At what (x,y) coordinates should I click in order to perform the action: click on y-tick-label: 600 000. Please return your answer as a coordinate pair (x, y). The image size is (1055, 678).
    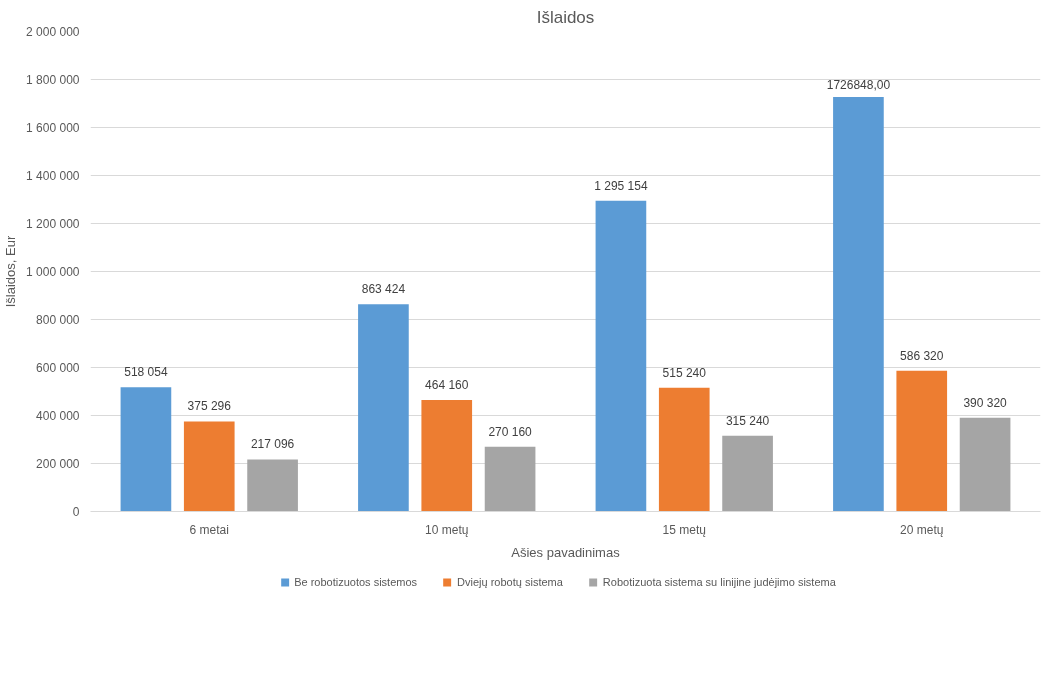
    Looking at the image, I should click on (58, 367).